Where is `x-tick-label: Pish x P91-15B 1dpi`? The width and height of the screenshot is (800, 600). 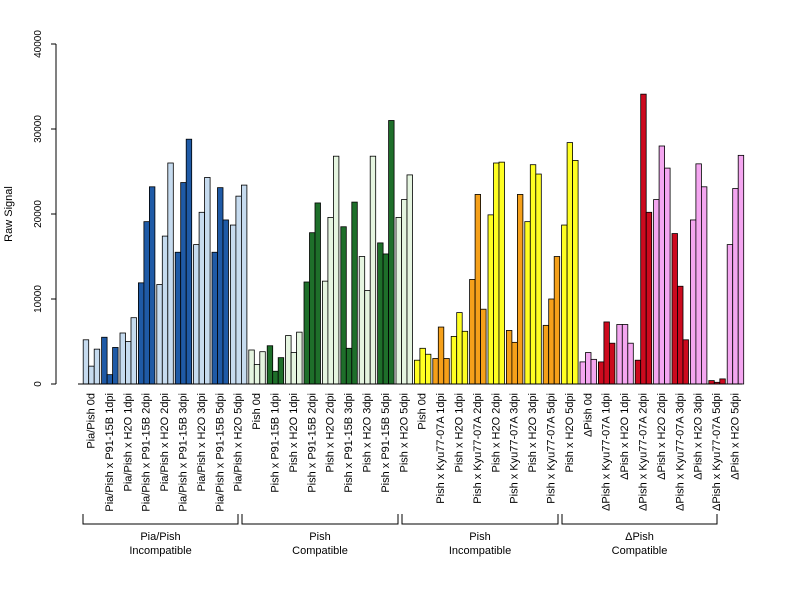 x-tick-label: Pish x P91-15B 1dpi is located at coordinates (275, 443).